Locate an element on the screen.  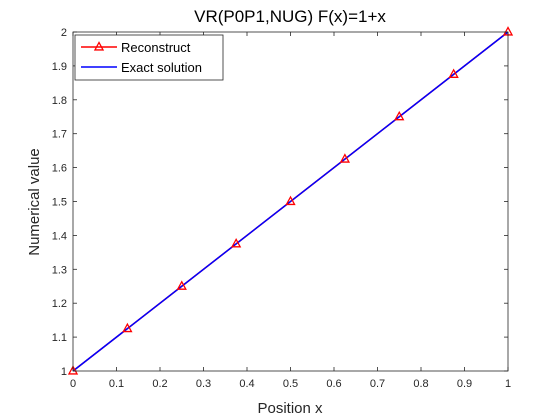
x-tick-label: 0.9 is located at coordinates (464, 384).